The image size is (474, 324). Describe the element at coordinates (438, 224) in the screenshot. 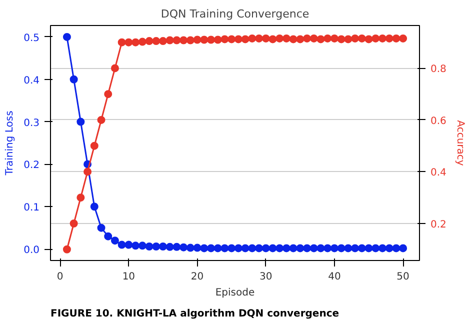

I see `y2-tick-label: 0.2` at that location.